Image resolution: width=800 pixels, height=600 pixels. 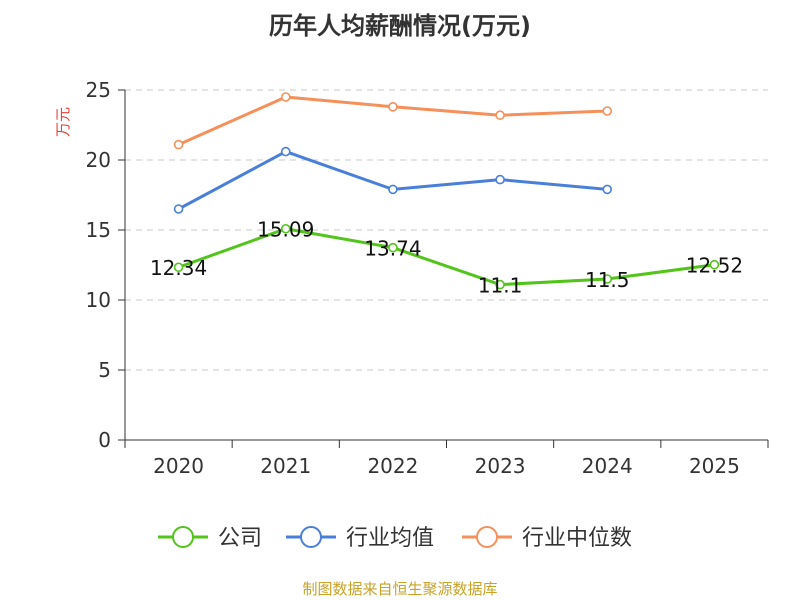 I want to click on data-labels: 12.34 15.09 13.74 11.1 11.5 12.52, so click(x=446, y=258).